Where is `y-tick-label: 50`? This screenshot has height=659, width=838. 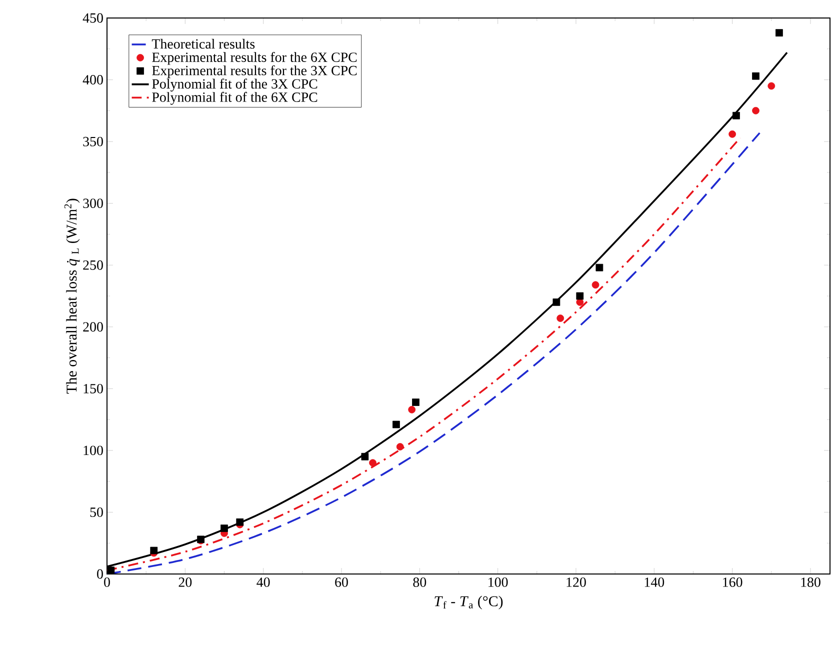
y-tick-label: 50 is located at coordinates (96, 512).